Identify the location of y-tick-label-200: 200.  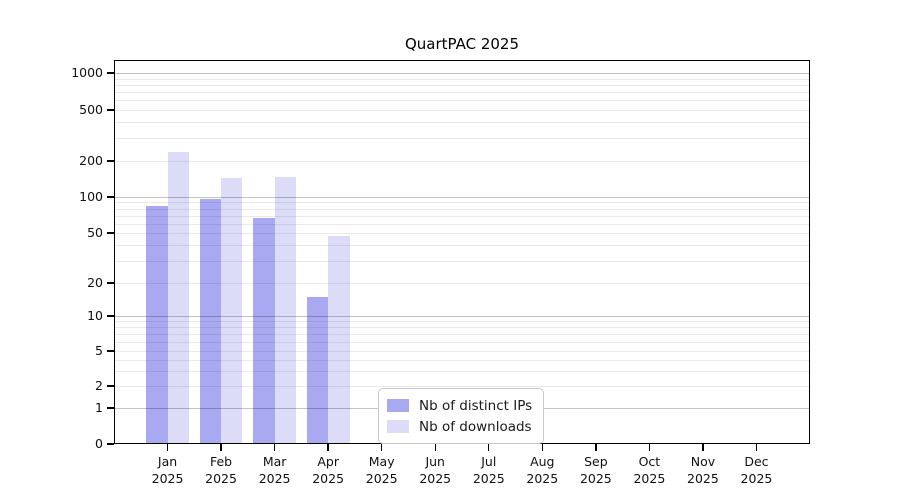
(91, 160).